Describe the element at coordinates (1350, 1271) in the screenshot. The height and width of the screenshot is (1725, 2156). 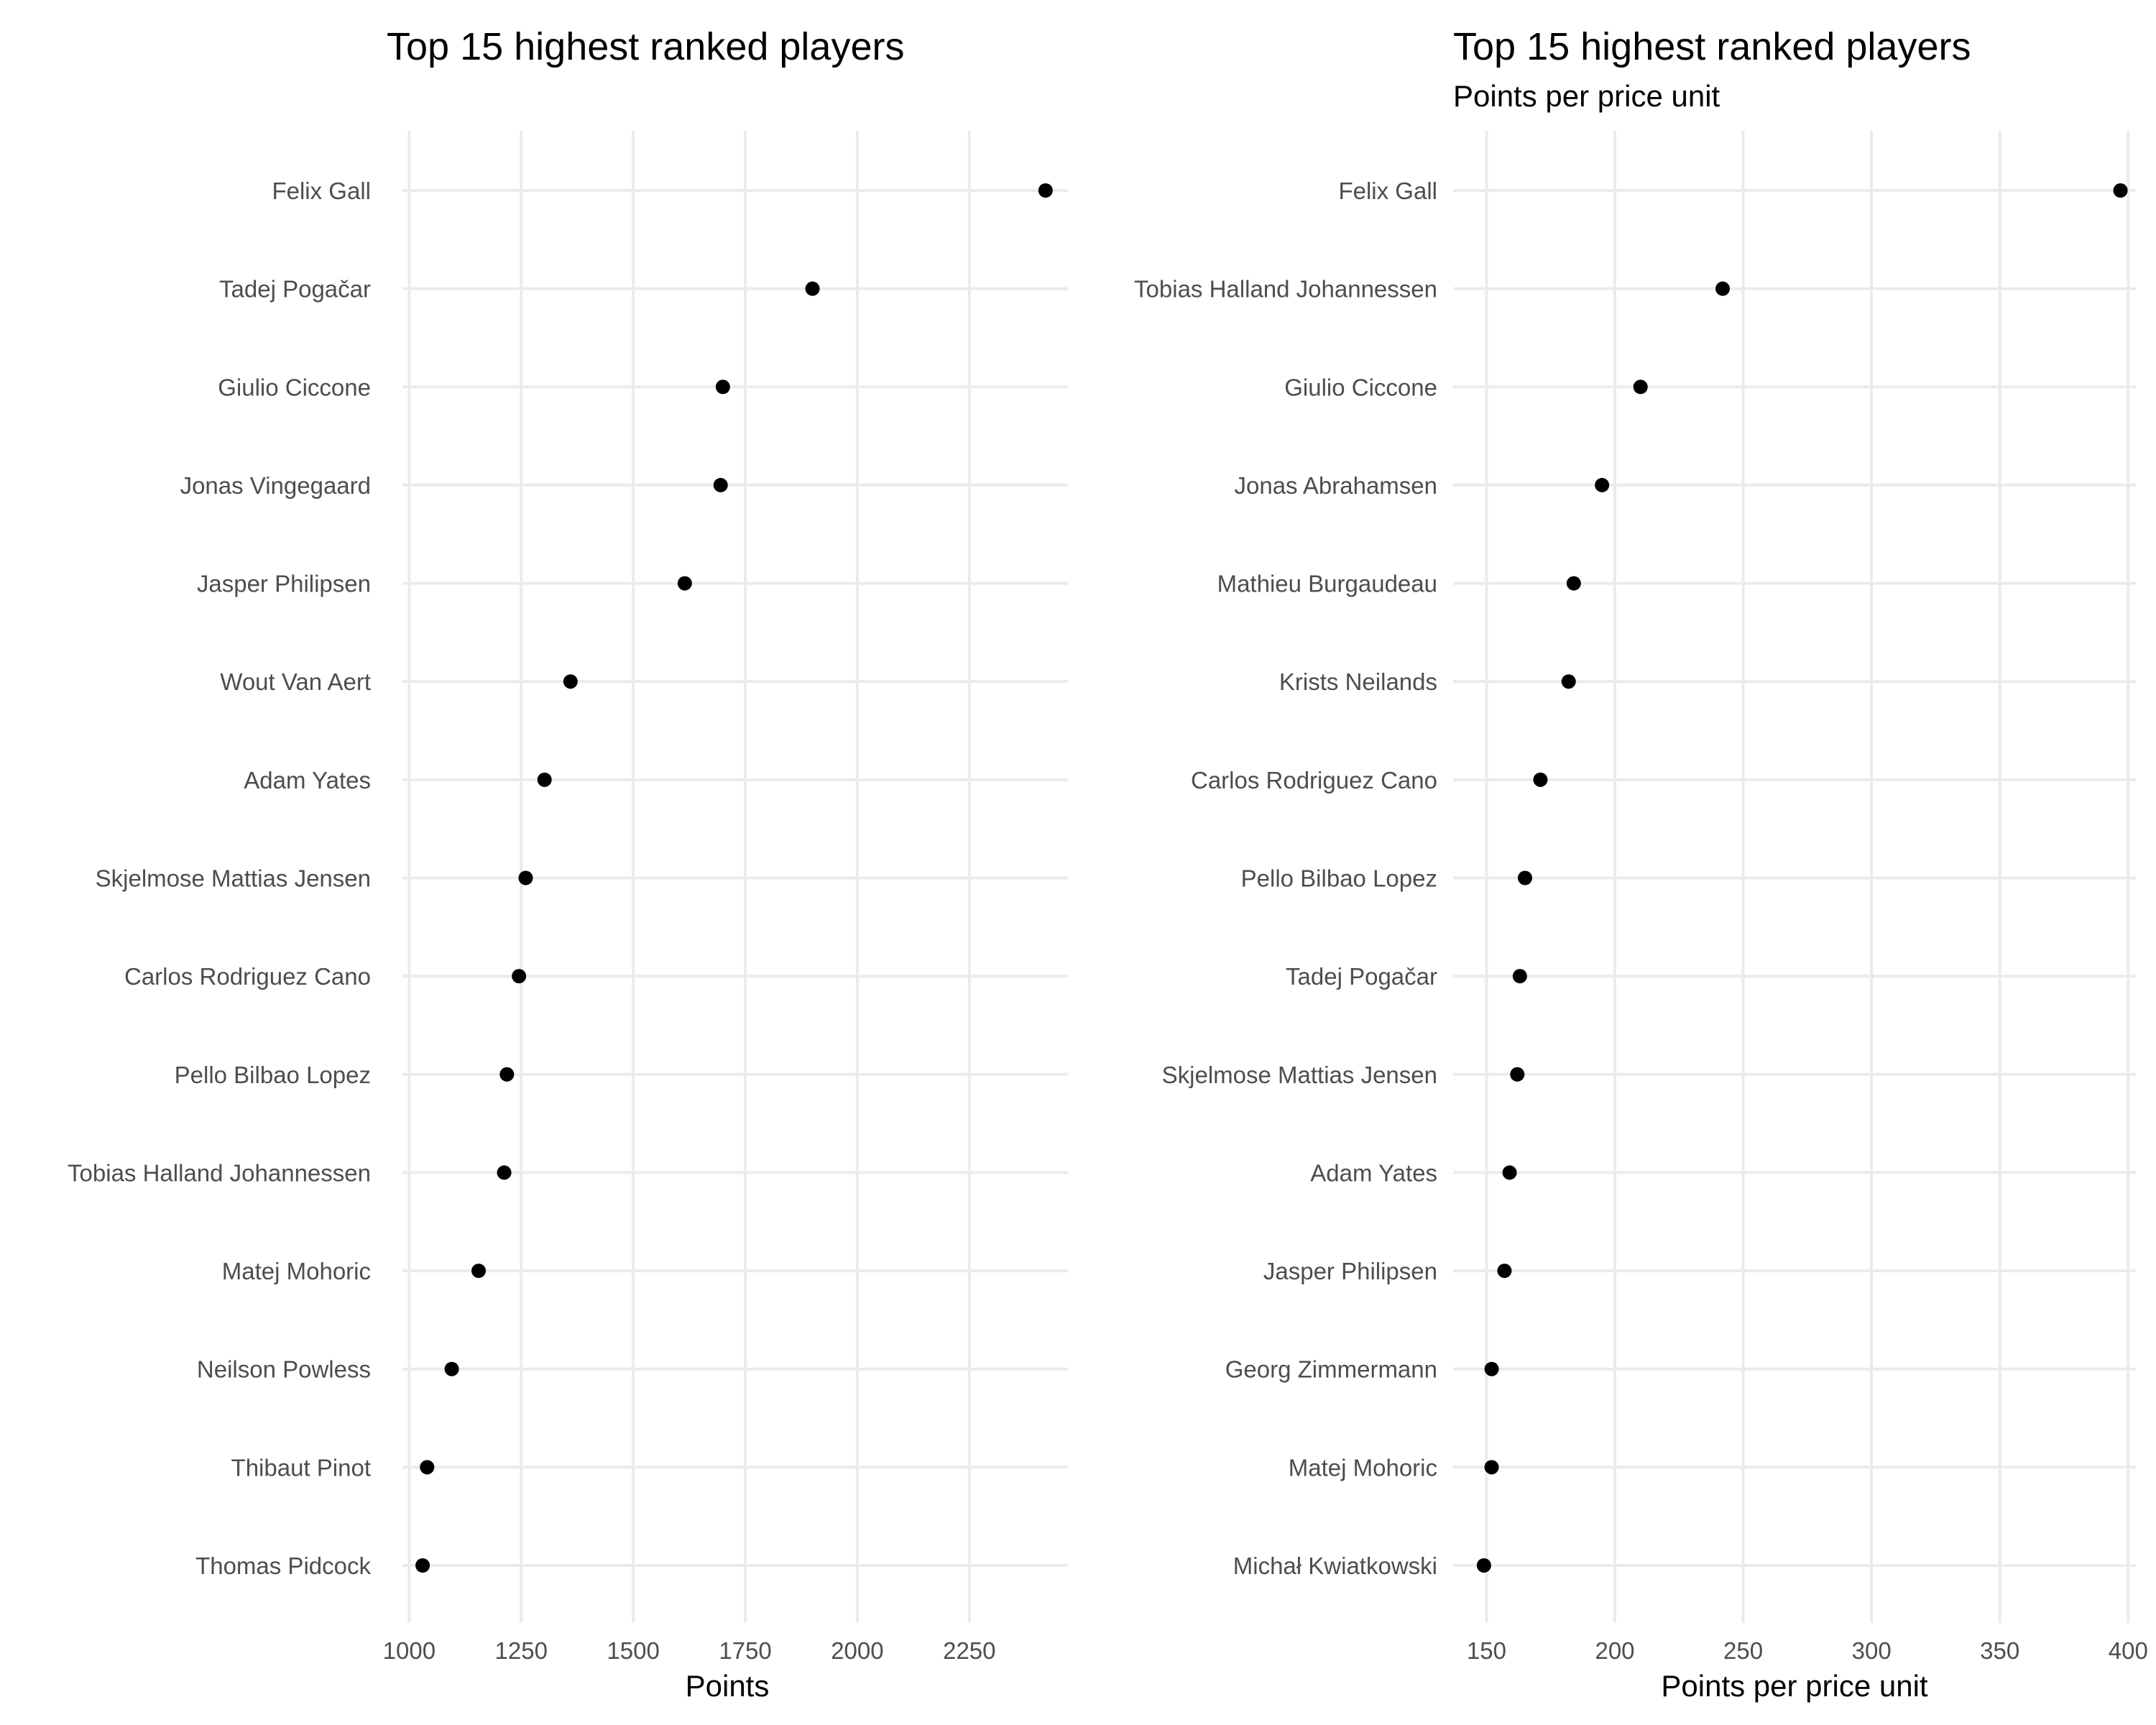
I see `right-category-label: Jasper Philipsen` at that location.